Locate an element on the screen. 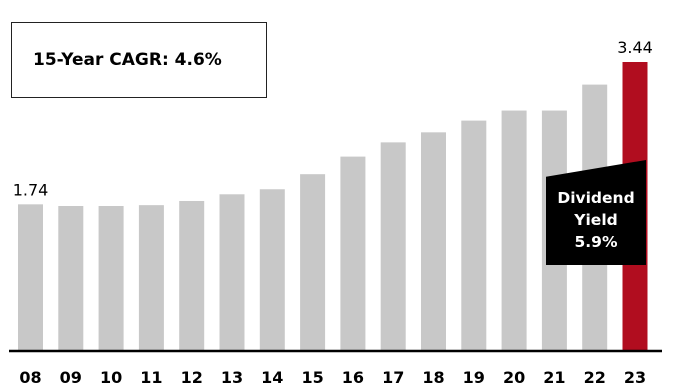  x-tick-label-11: 11 is located at coordinates (151, 377).